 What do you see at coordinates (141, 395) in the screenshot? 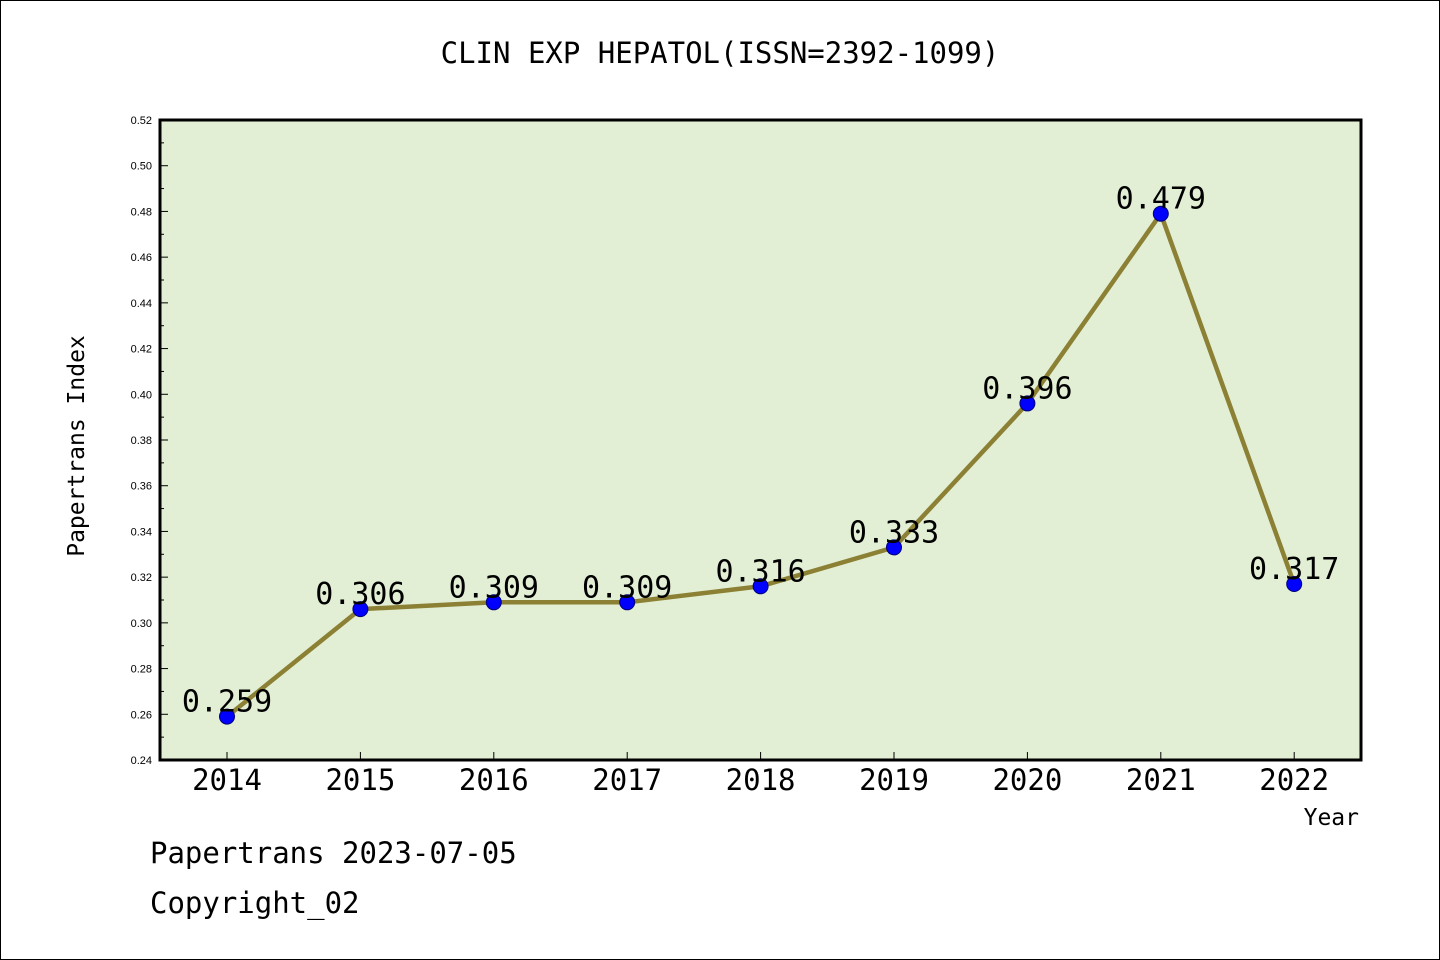
I see `y-tick-label: 0.40` at bounding box center [141, 395].